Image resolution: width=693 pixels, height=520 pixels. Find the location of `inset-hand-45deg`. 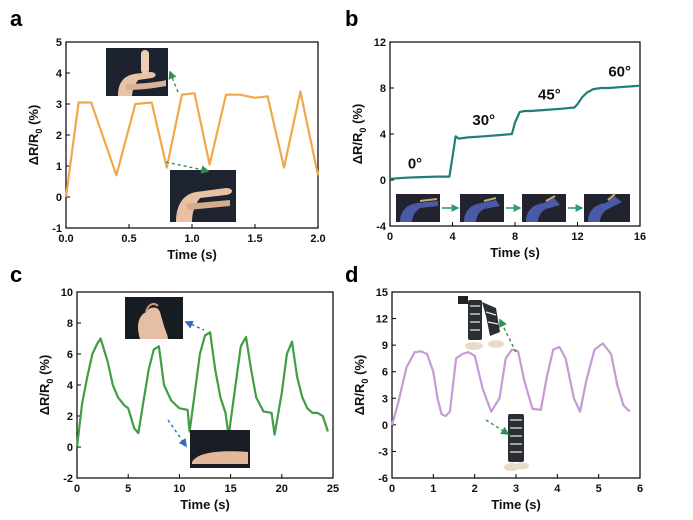

inset-hand-45deg is located at coordinates (544, 208).